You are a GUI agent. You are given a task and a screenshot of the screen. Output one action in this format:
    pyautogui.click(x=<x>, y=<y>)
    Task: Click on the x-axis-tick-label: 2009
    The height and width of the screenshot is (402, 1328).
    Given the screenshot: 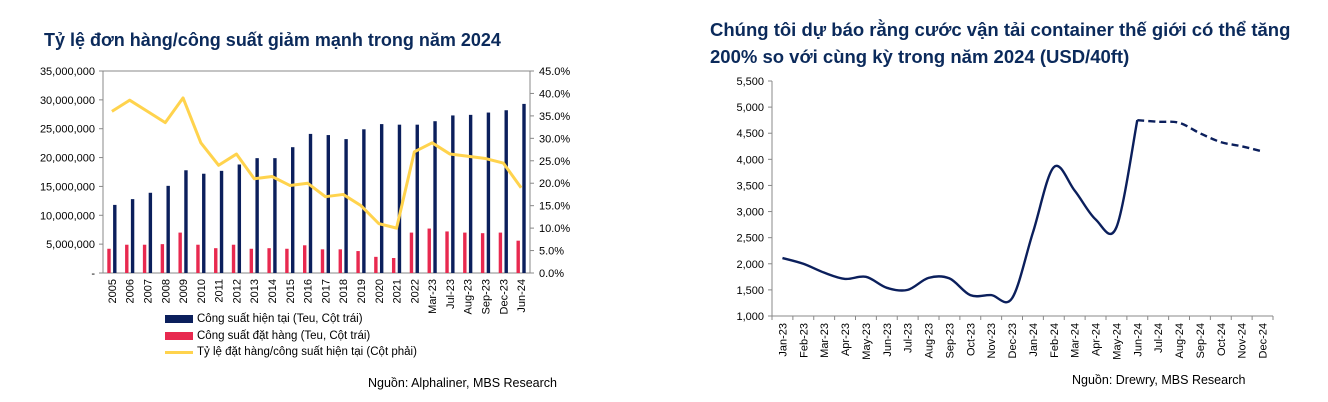 What is the action you would take?
    pyautogui.click(x=184, y=291)
    